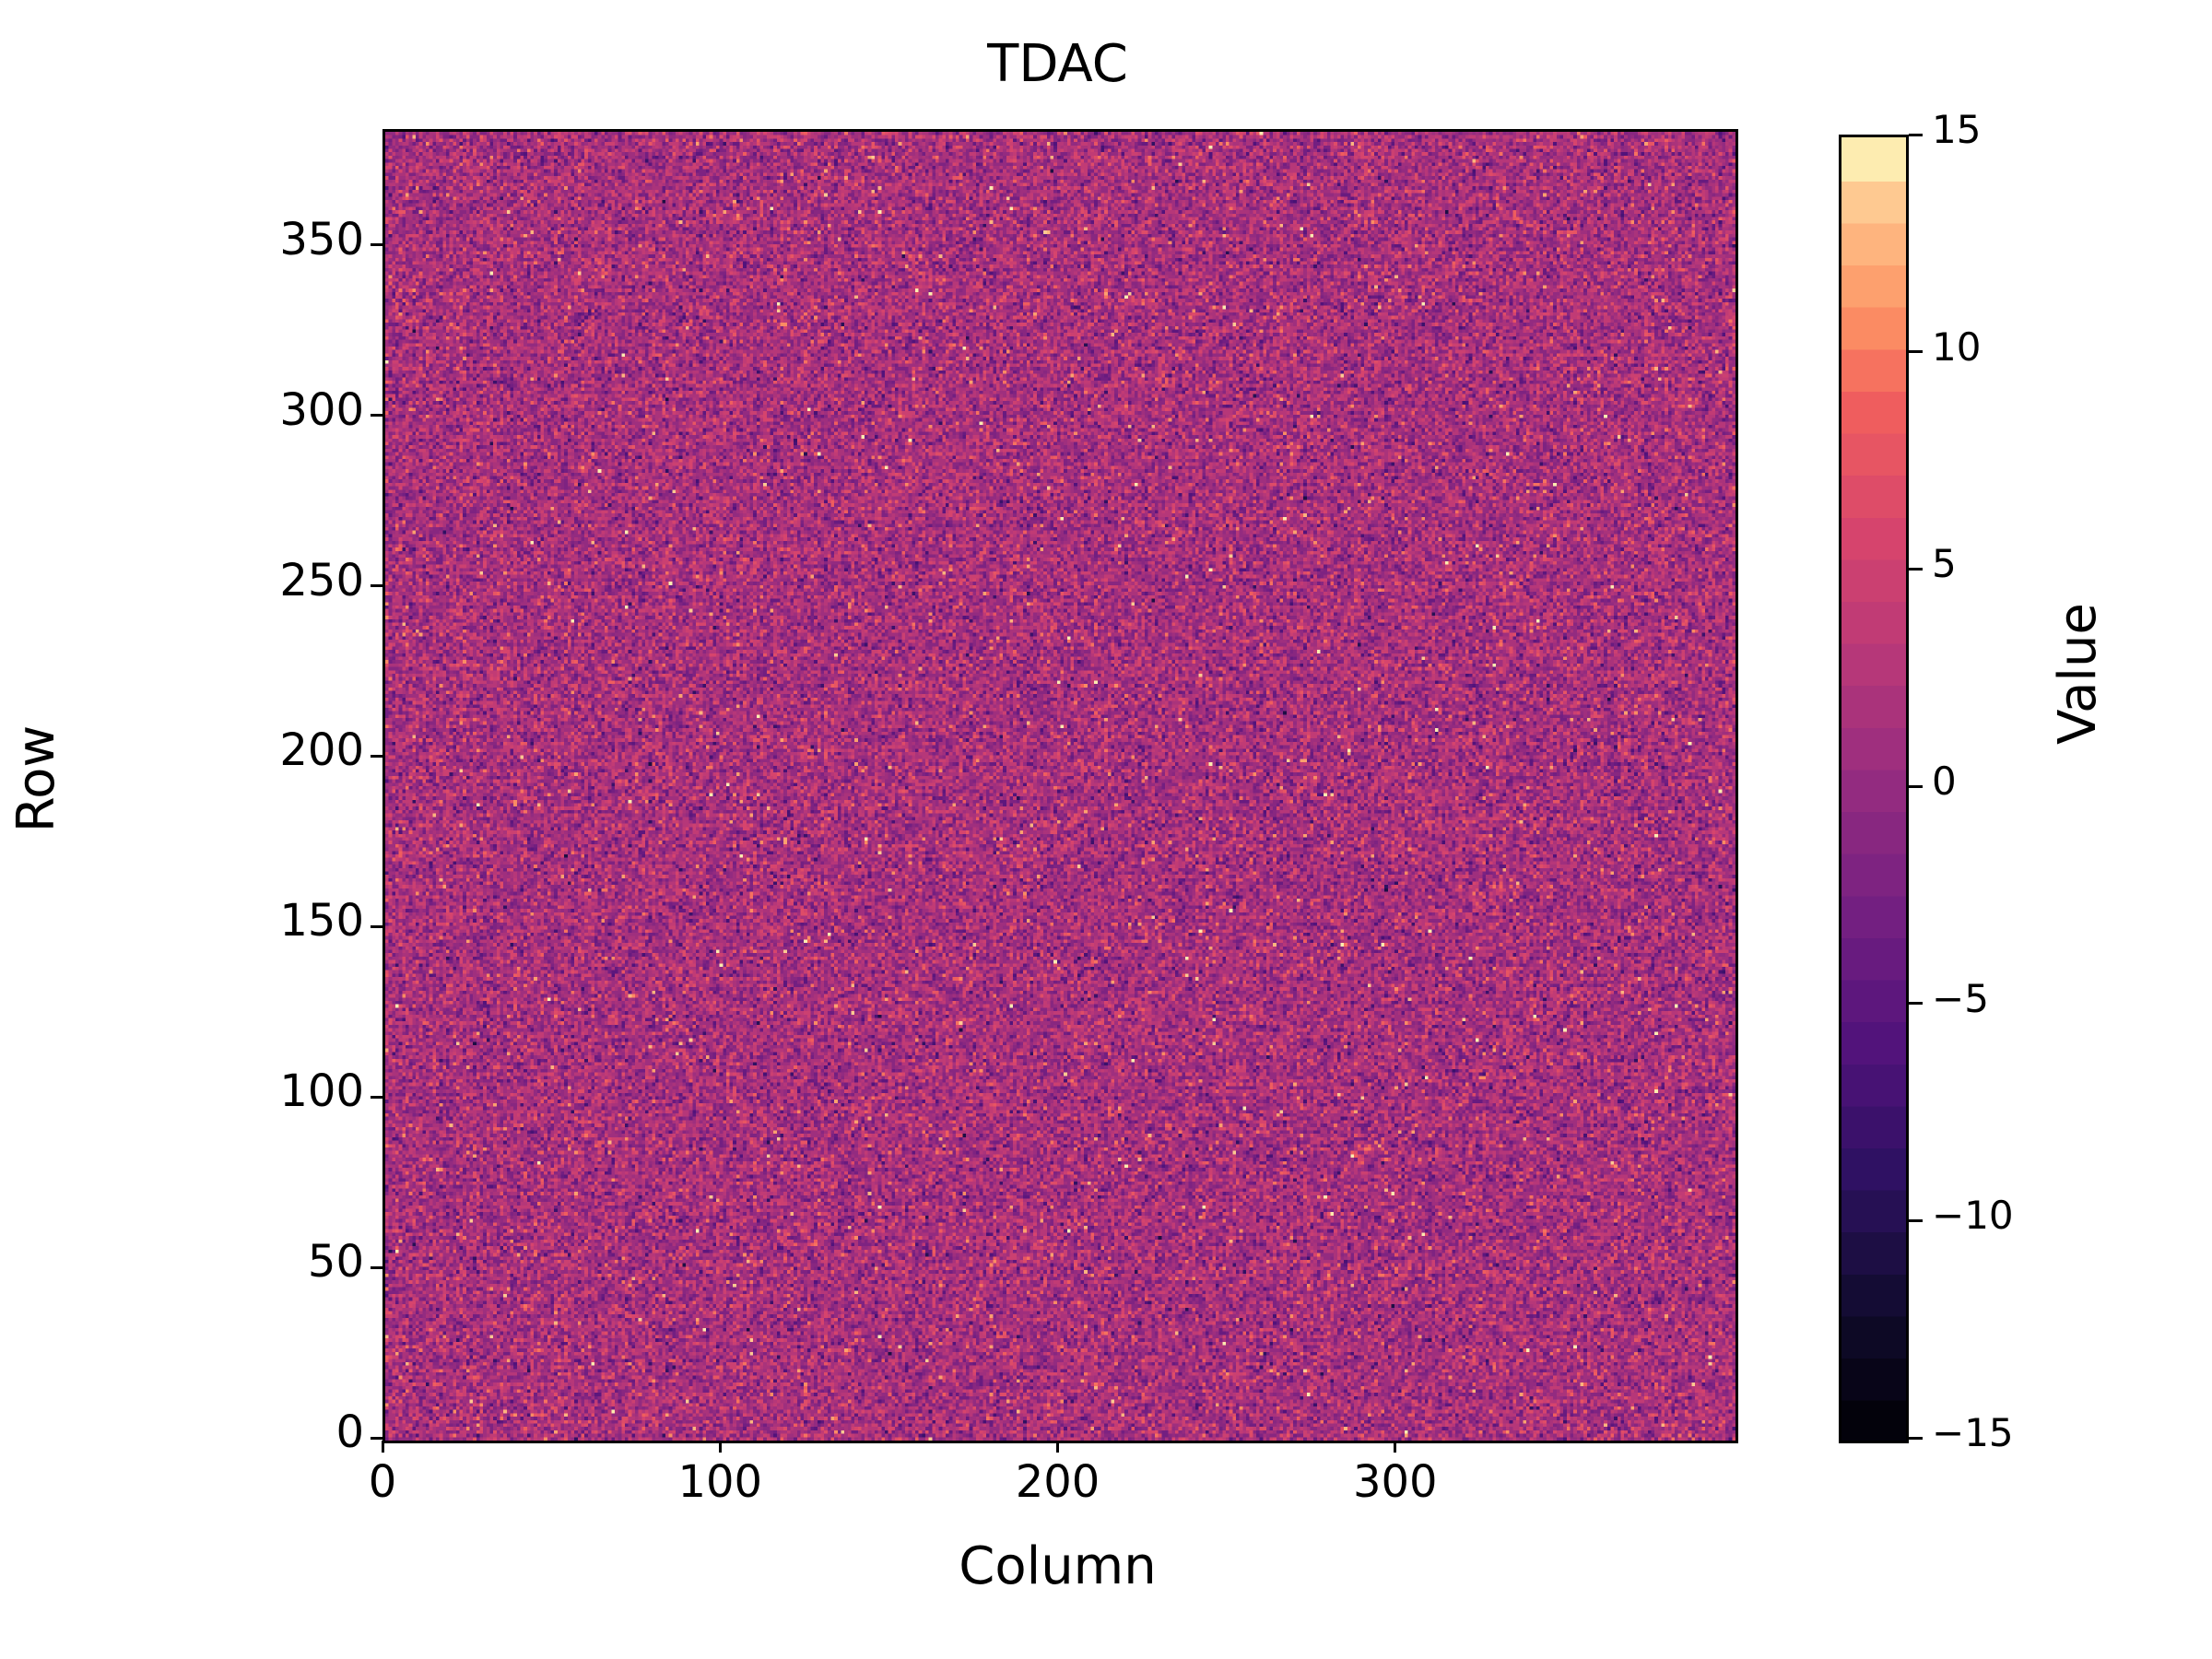 This screenshot has height=1659, width=2212. Describe the element at coordinates (321, 921) in the screenshot. I see `y-tick-label: 150` at that location.